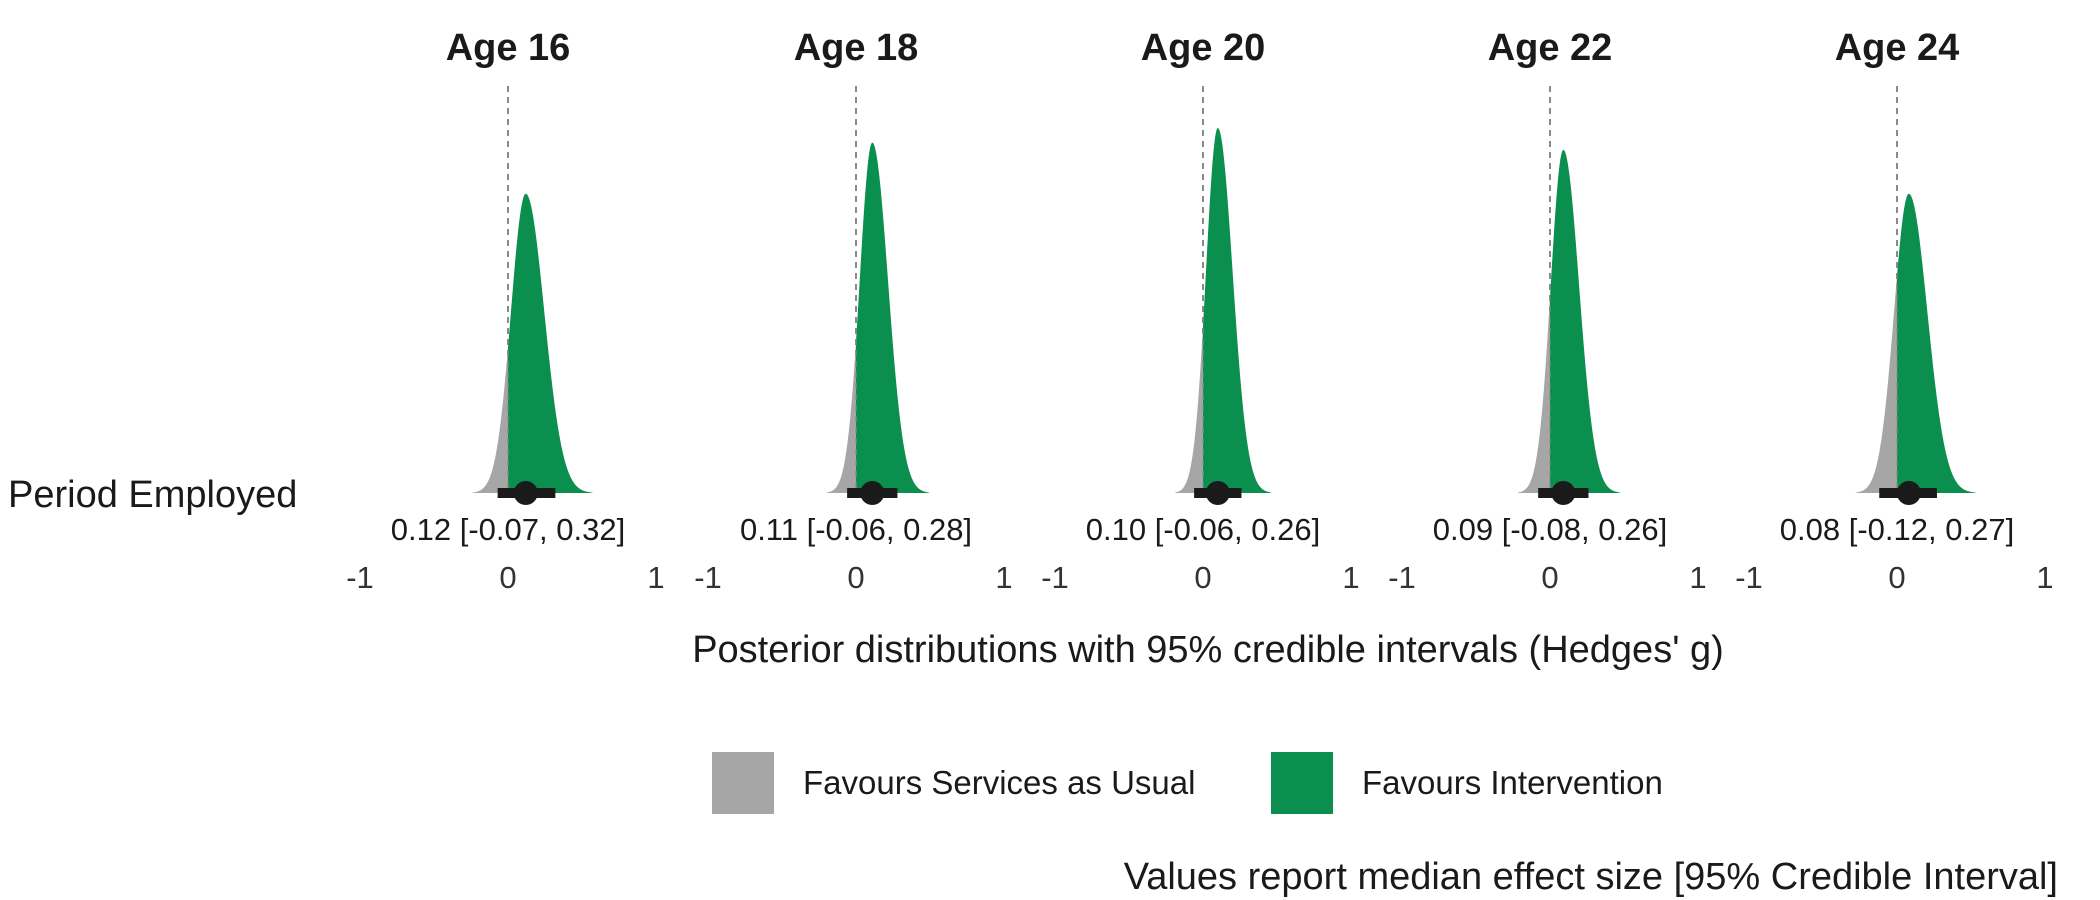 This screenshot has width=2100, height=900. I want to click on value-label: 0.09 [-0.08, 0.26], so click(1550, 529).